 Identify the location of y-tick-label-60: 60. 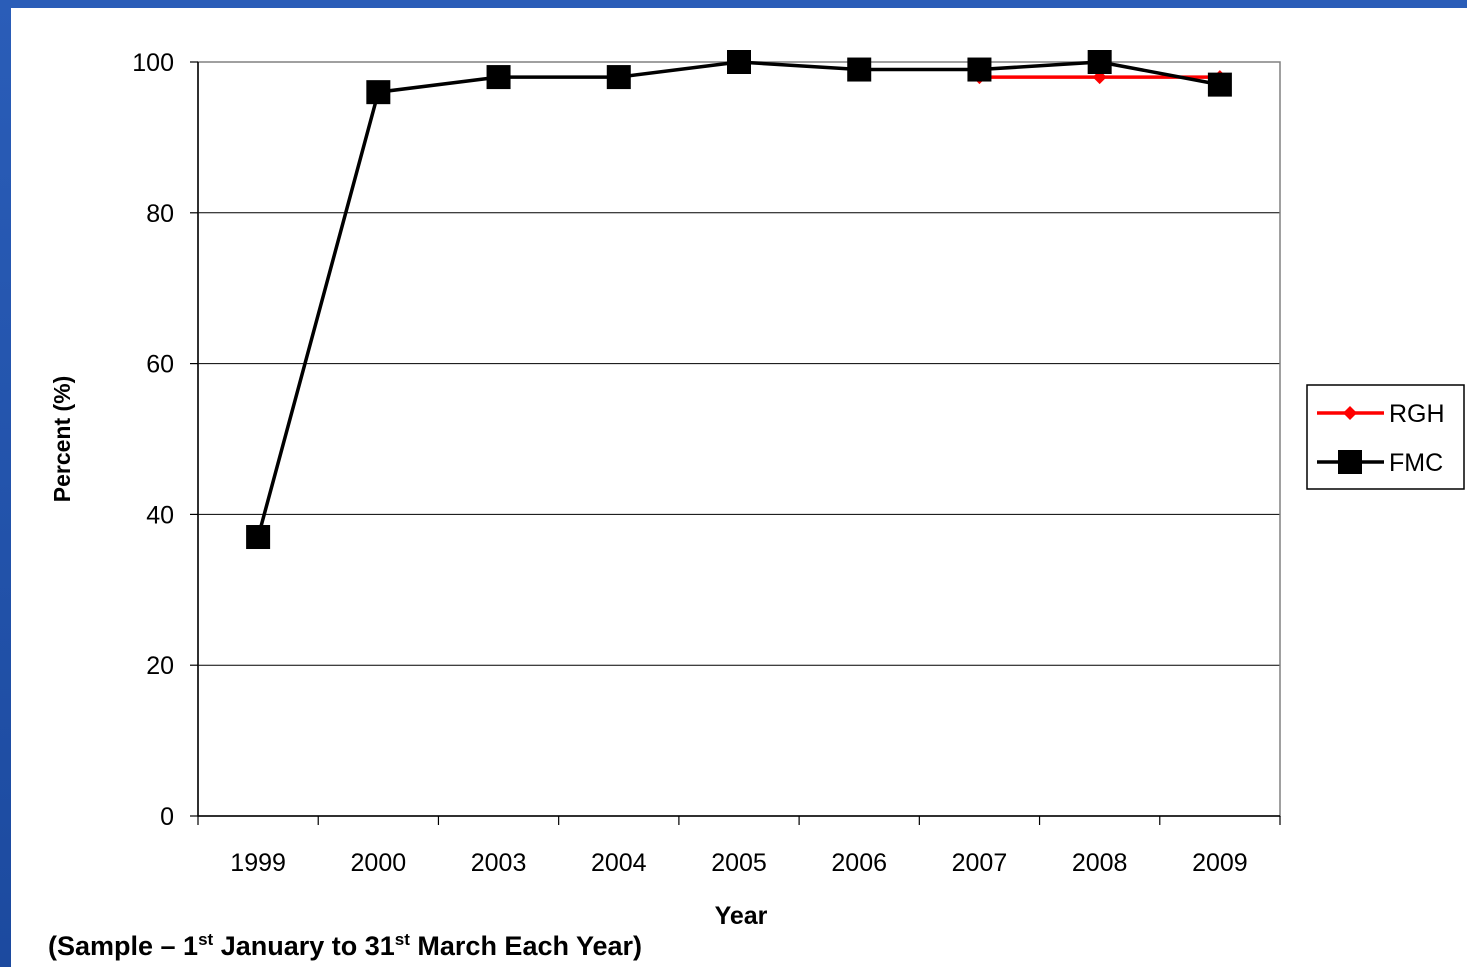
(160, 365).